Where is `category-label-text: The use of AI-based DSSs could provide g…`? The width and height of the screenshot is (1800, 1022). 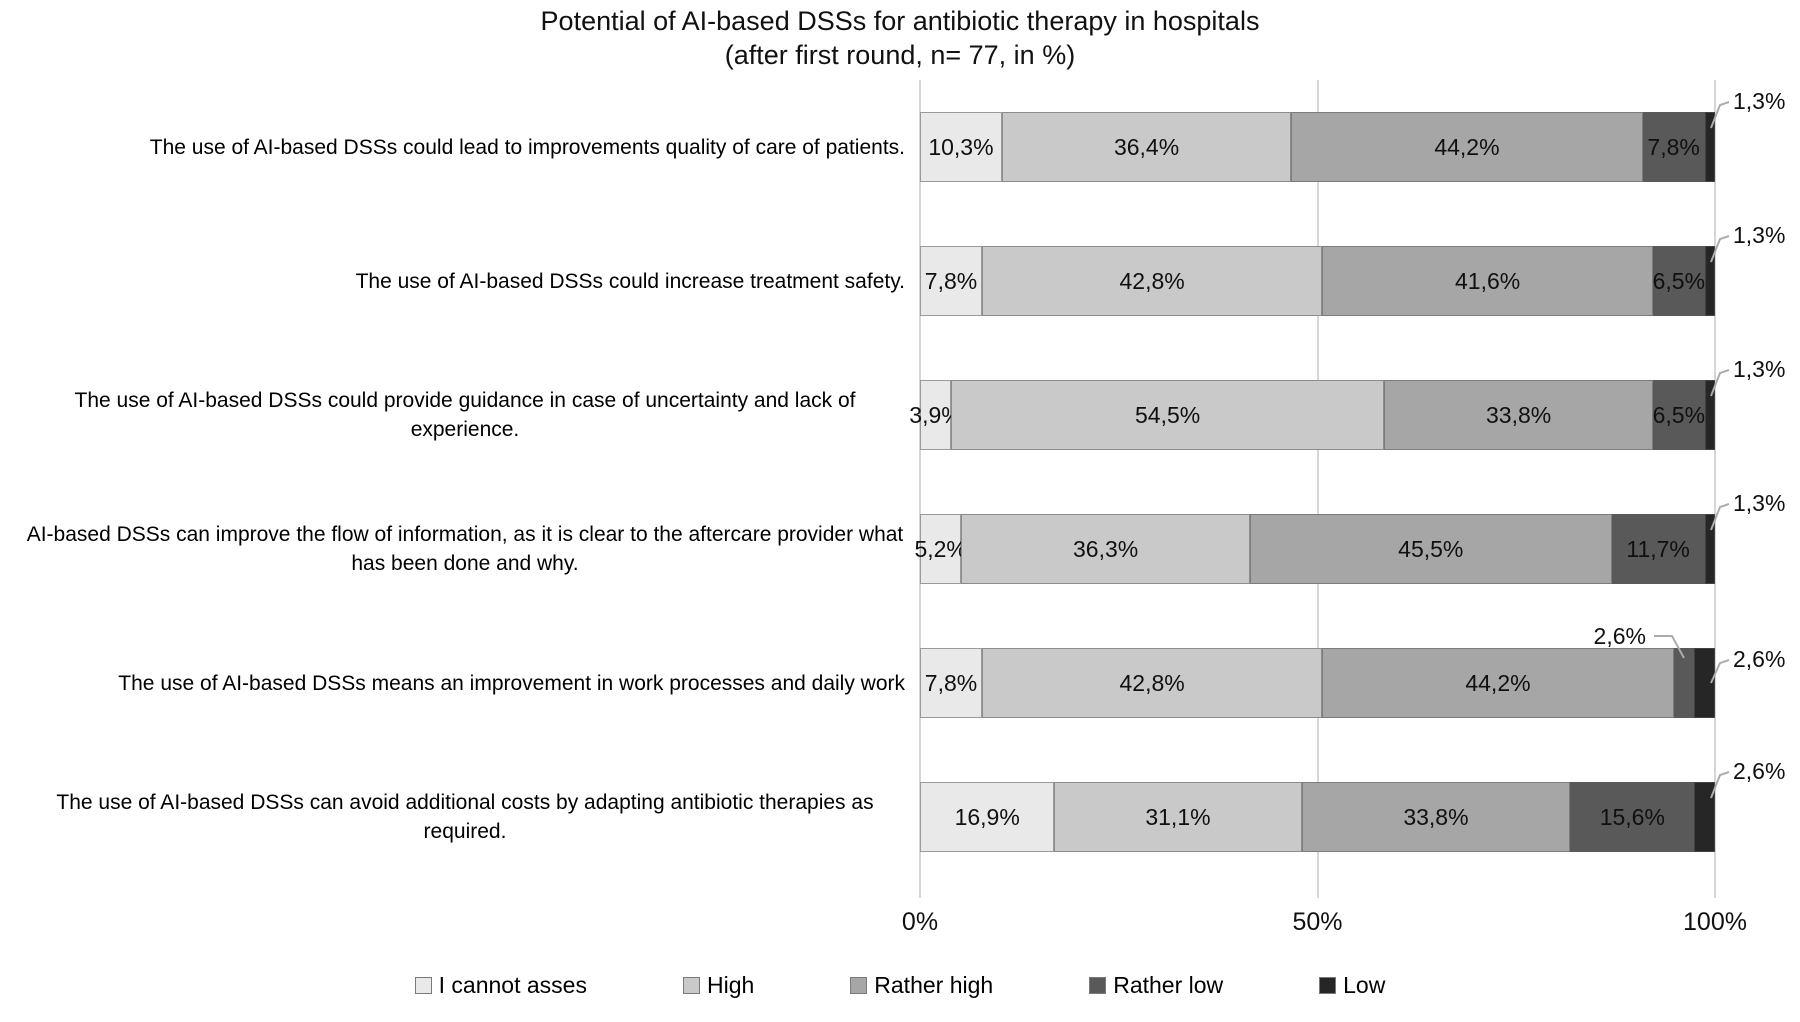 category-label-text: The use of AI-based DSSs could provide g… is located at coordinates (465, 415).